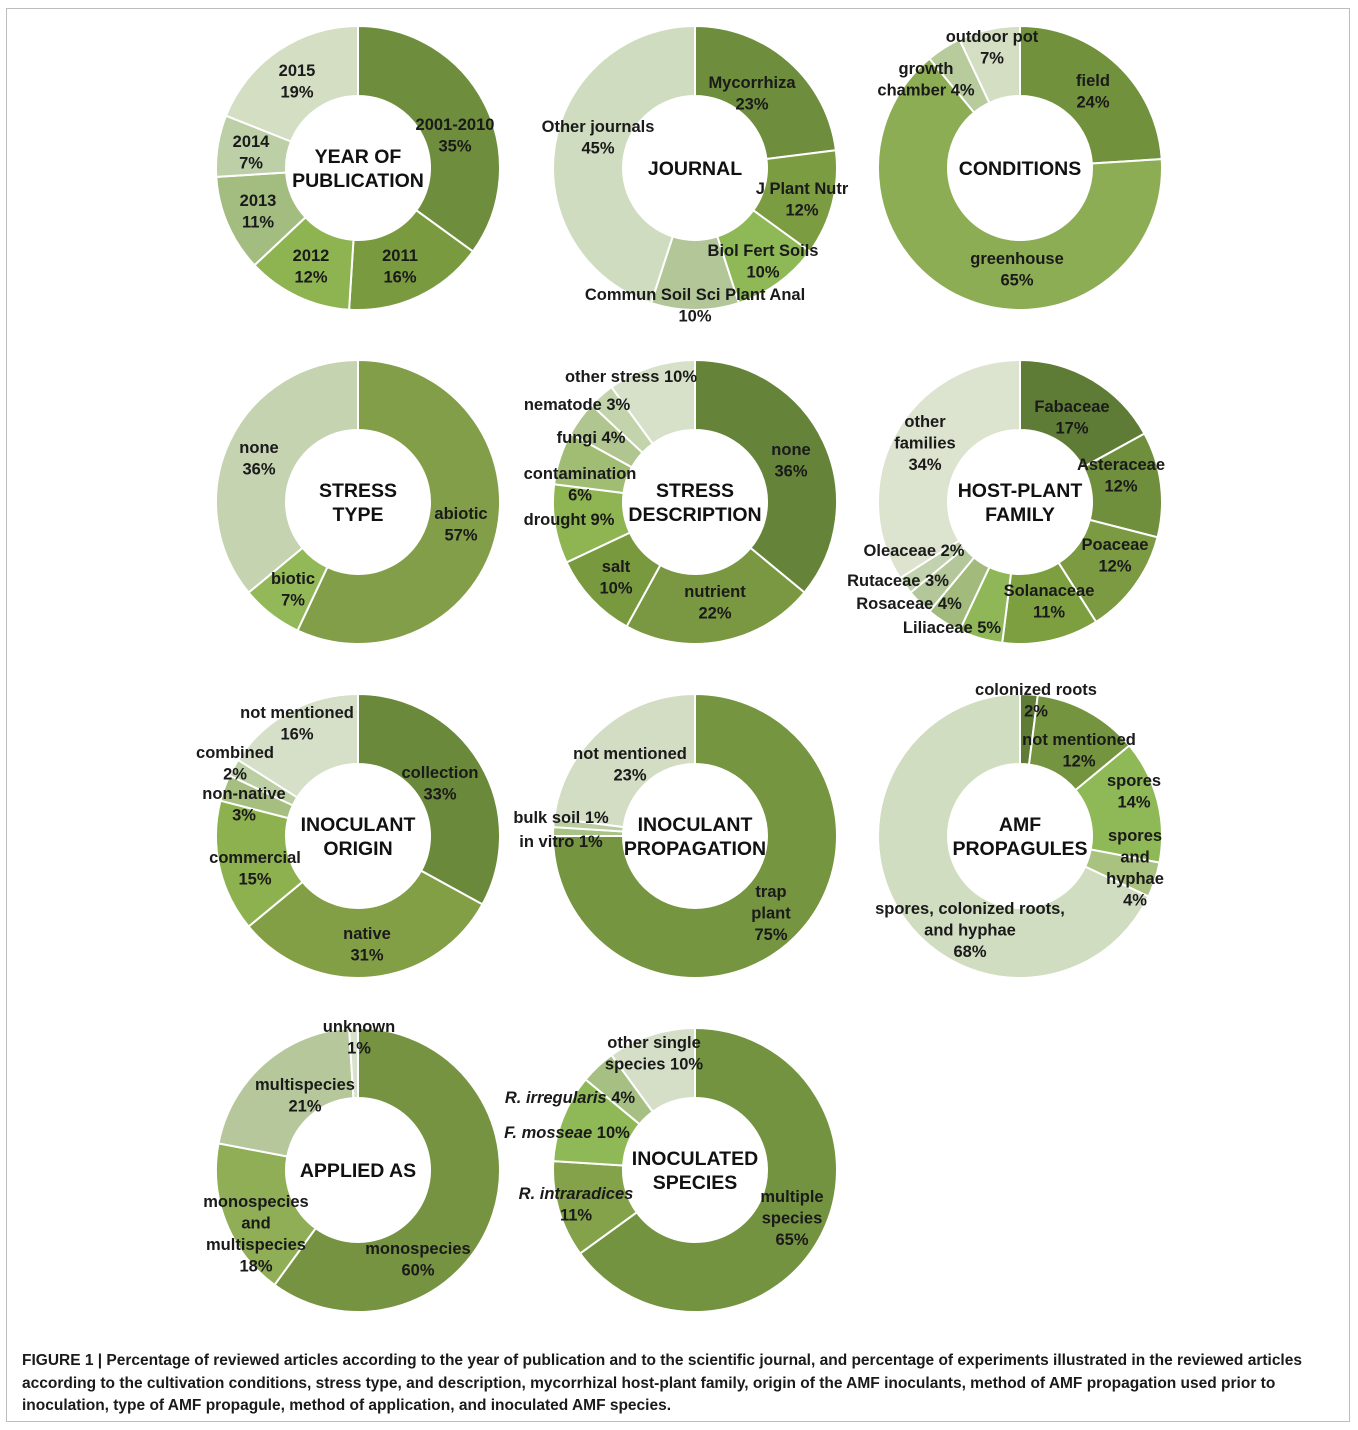  Describe the element at coordinates (358, 157) in the screenshot. I see `chart-title: YEAR OF` at that location.